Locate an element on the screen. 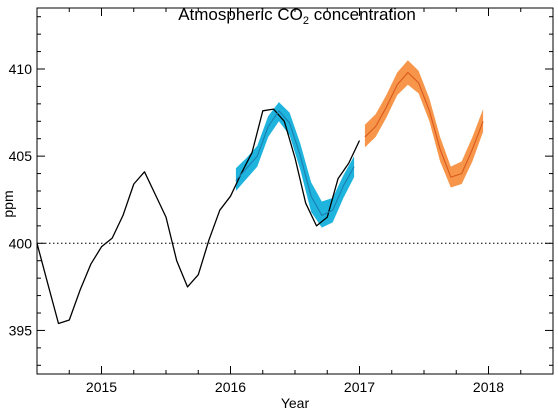 Image resolution: width=558 pixels, height=414 pixels. y-axis-label: ppm is located at coordinates (8, 203).